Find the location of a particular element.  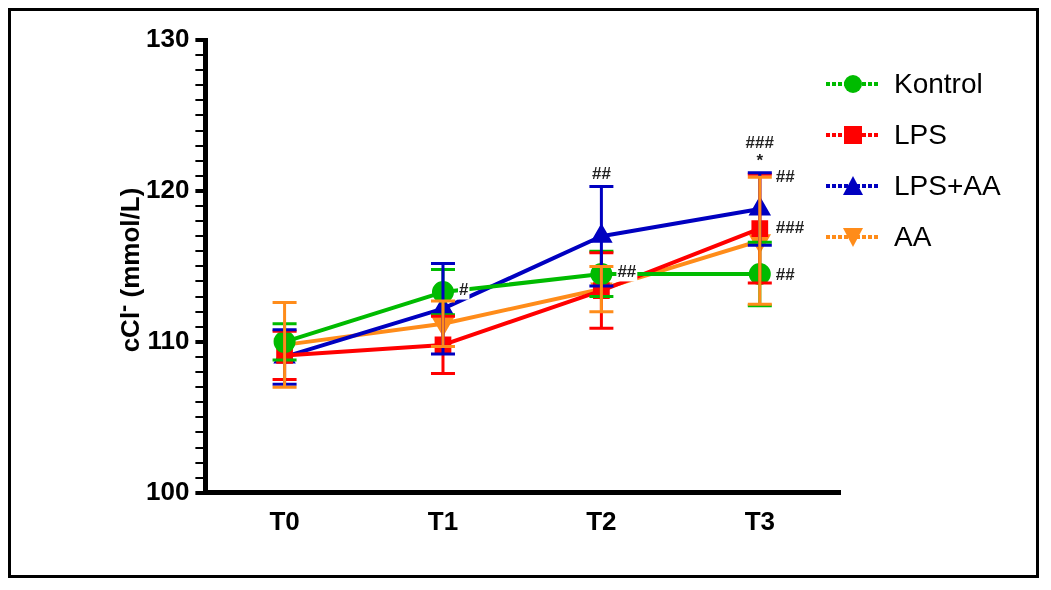

annotation: * is located at coordinates (760, 160).